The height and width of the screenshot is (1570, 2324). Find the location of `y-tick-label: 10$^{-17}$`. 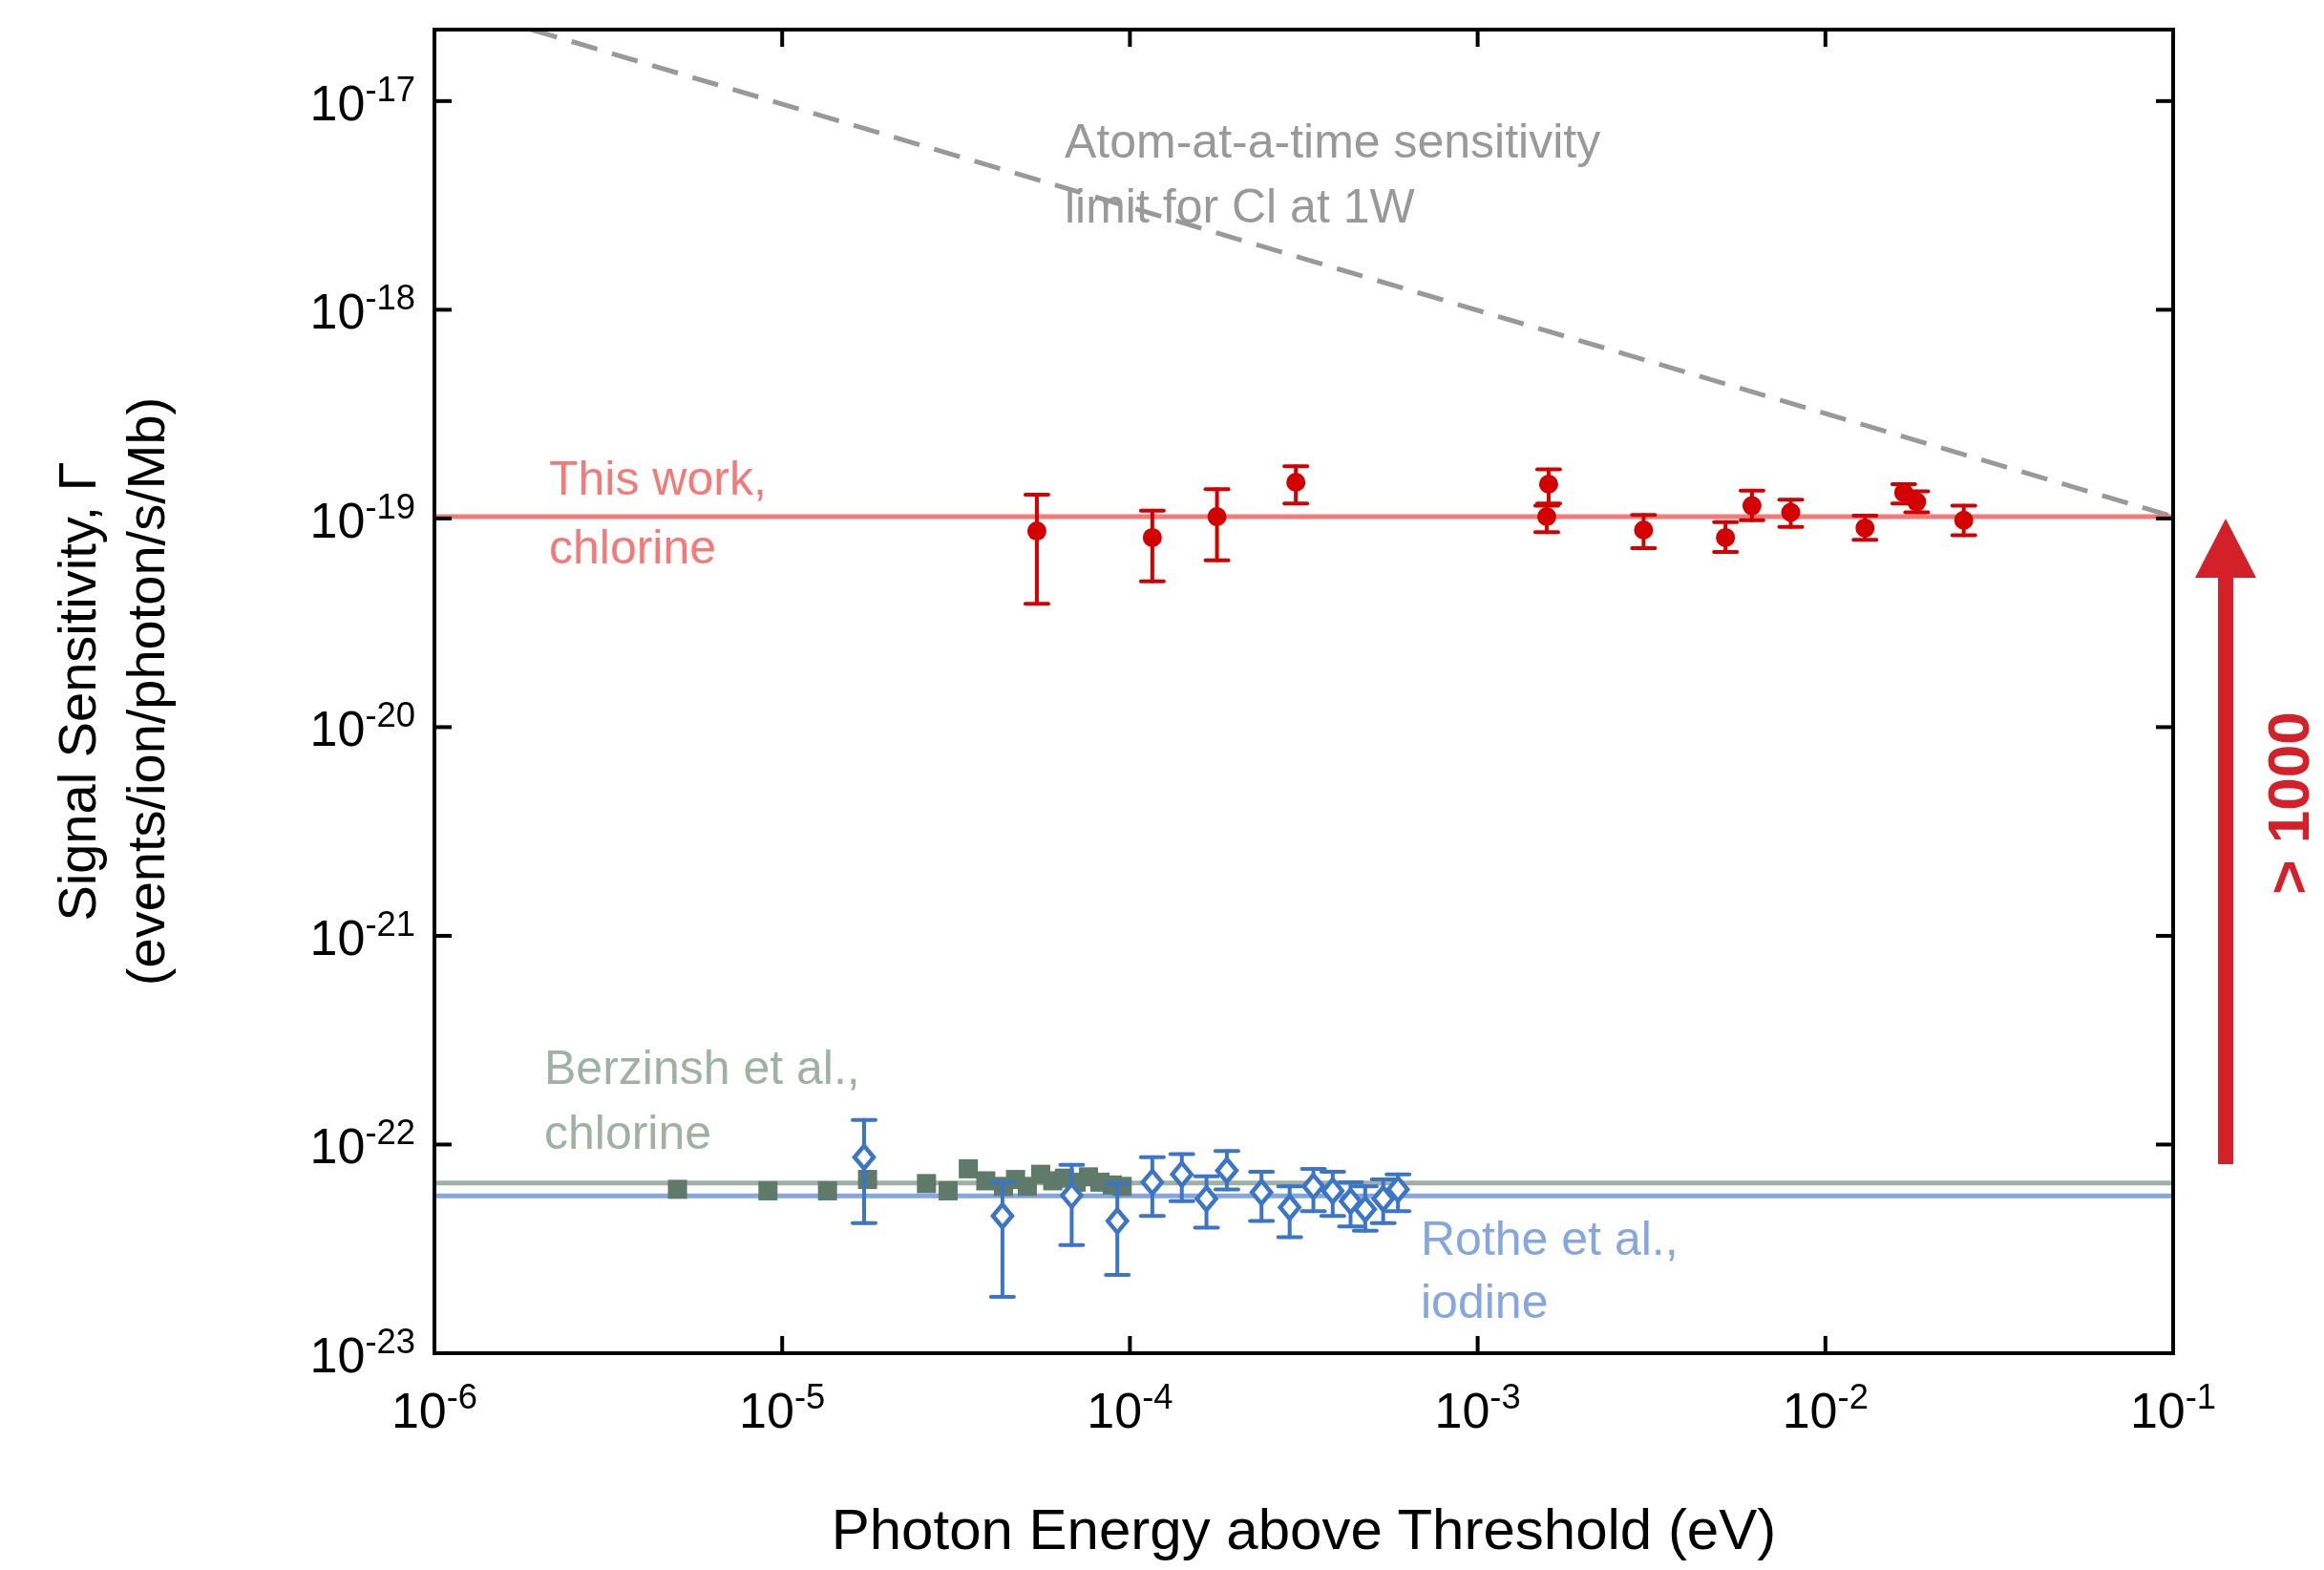

y-tick-label: 10$^{-17}$ is located at coordinates (362, 100).